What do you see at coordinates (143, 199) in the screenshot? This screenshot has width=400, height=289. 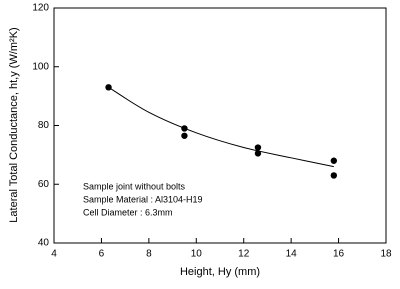 I see `annotation: Sample Material : Al3104-H19` at bounding box center [143, 199].